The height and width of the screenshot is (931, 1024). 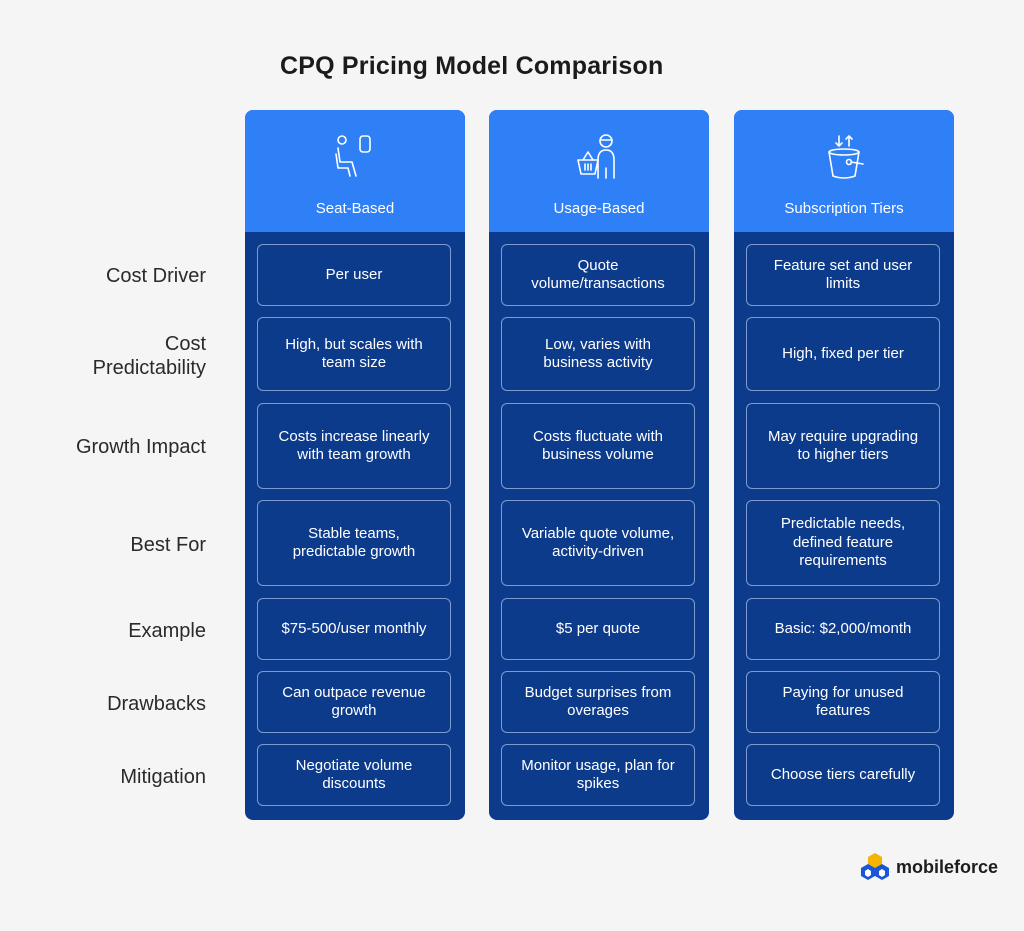 I want to click on row-label-growth-impact: Growth Impact, so click(x=140, y=447).